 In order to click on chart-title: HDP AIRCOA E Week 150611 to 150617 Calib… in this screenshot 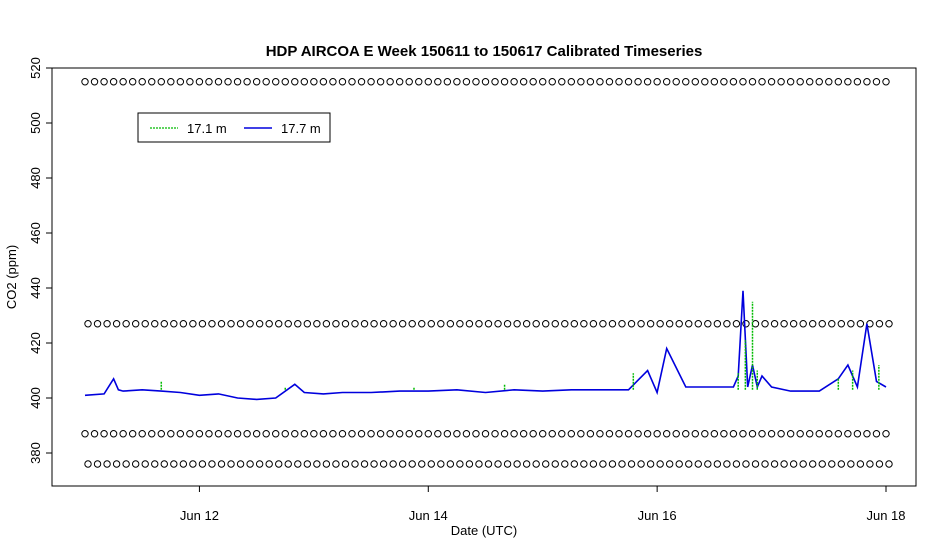, I will do `click(484, 51)`.